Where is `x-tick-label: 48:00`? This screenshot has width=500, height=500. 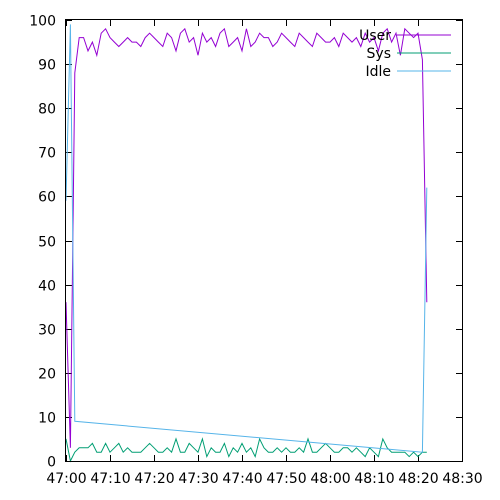 x-tick-label: 48:00 is located at coordinates (330, 479).